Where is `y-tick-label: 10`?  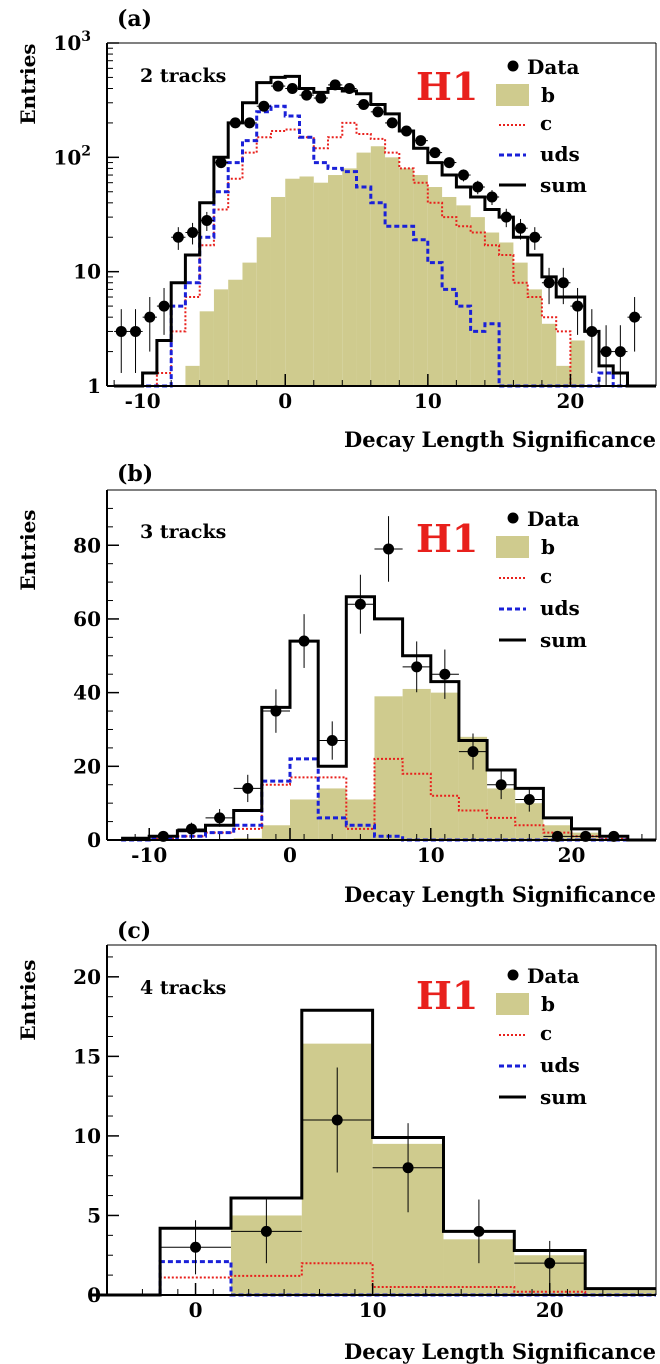
y-tick-label: 10 is located at coordinates (87, 1136).